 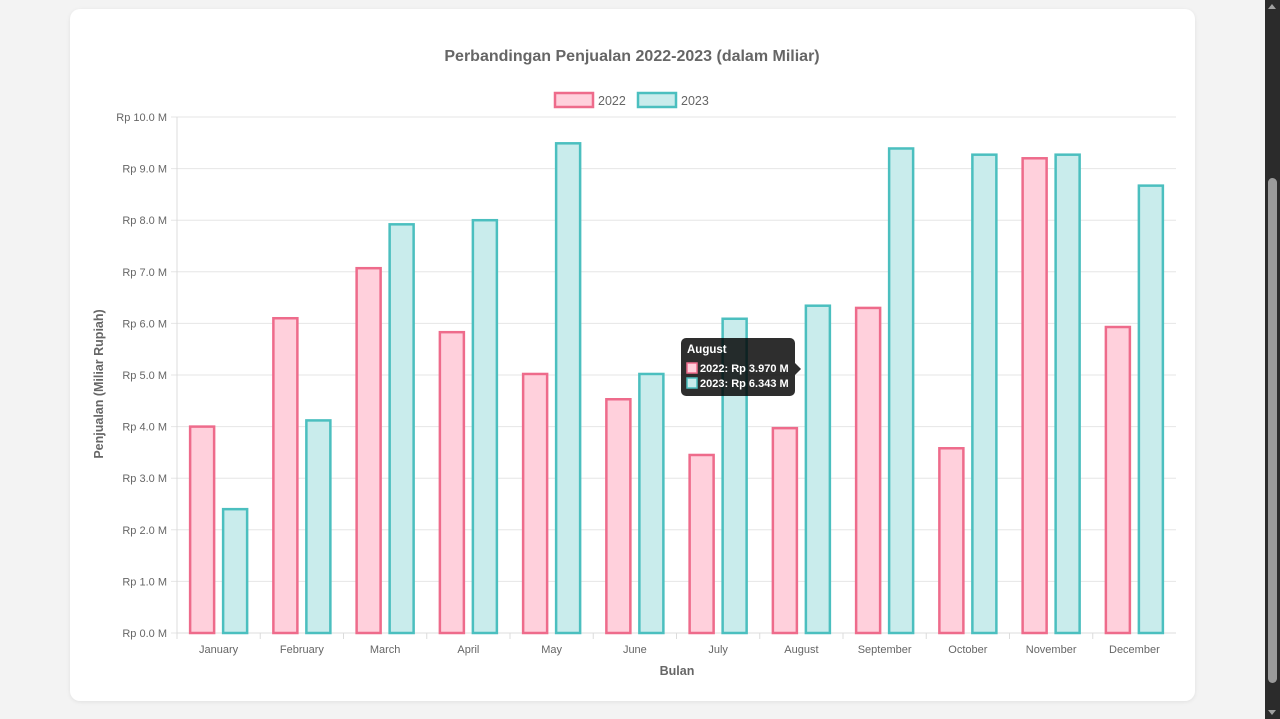 I want to click on x-tick-label: June, so click(x=635, y=650).